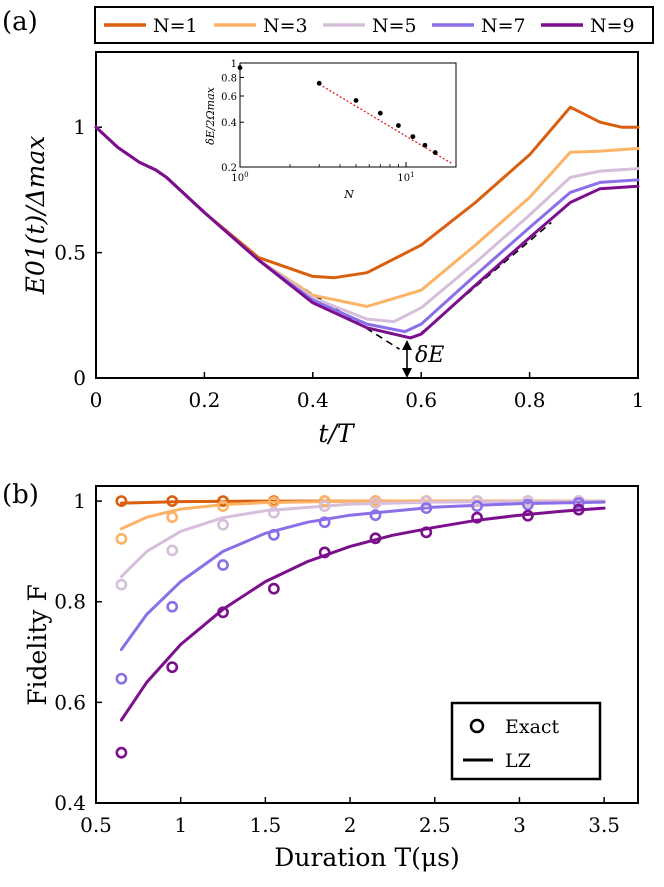  Describe the element at coordinates (229, 97) in the screenshot. I see `inset-y-tick-label: 0.6` at that location.